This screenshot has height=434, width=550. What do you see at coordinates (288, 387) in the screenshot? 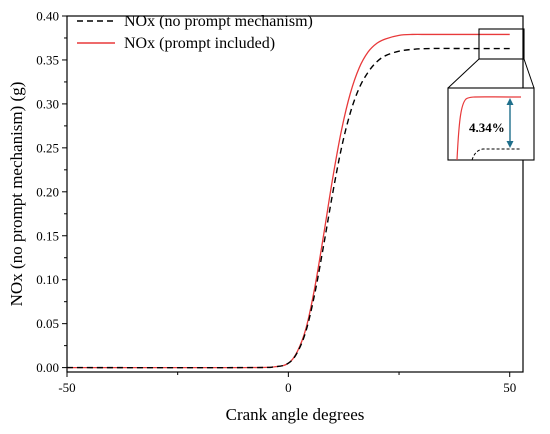
I see `x-tick-label: 0` at bounding box center [288, 387].